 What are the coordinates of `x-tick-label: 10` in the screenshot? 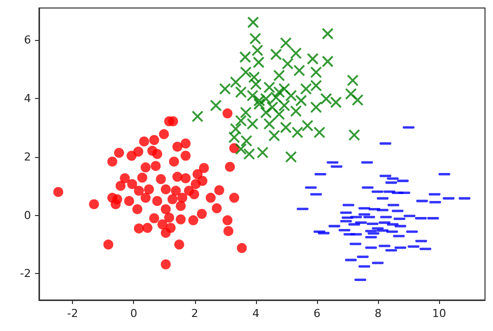 It's located at (439, 313).